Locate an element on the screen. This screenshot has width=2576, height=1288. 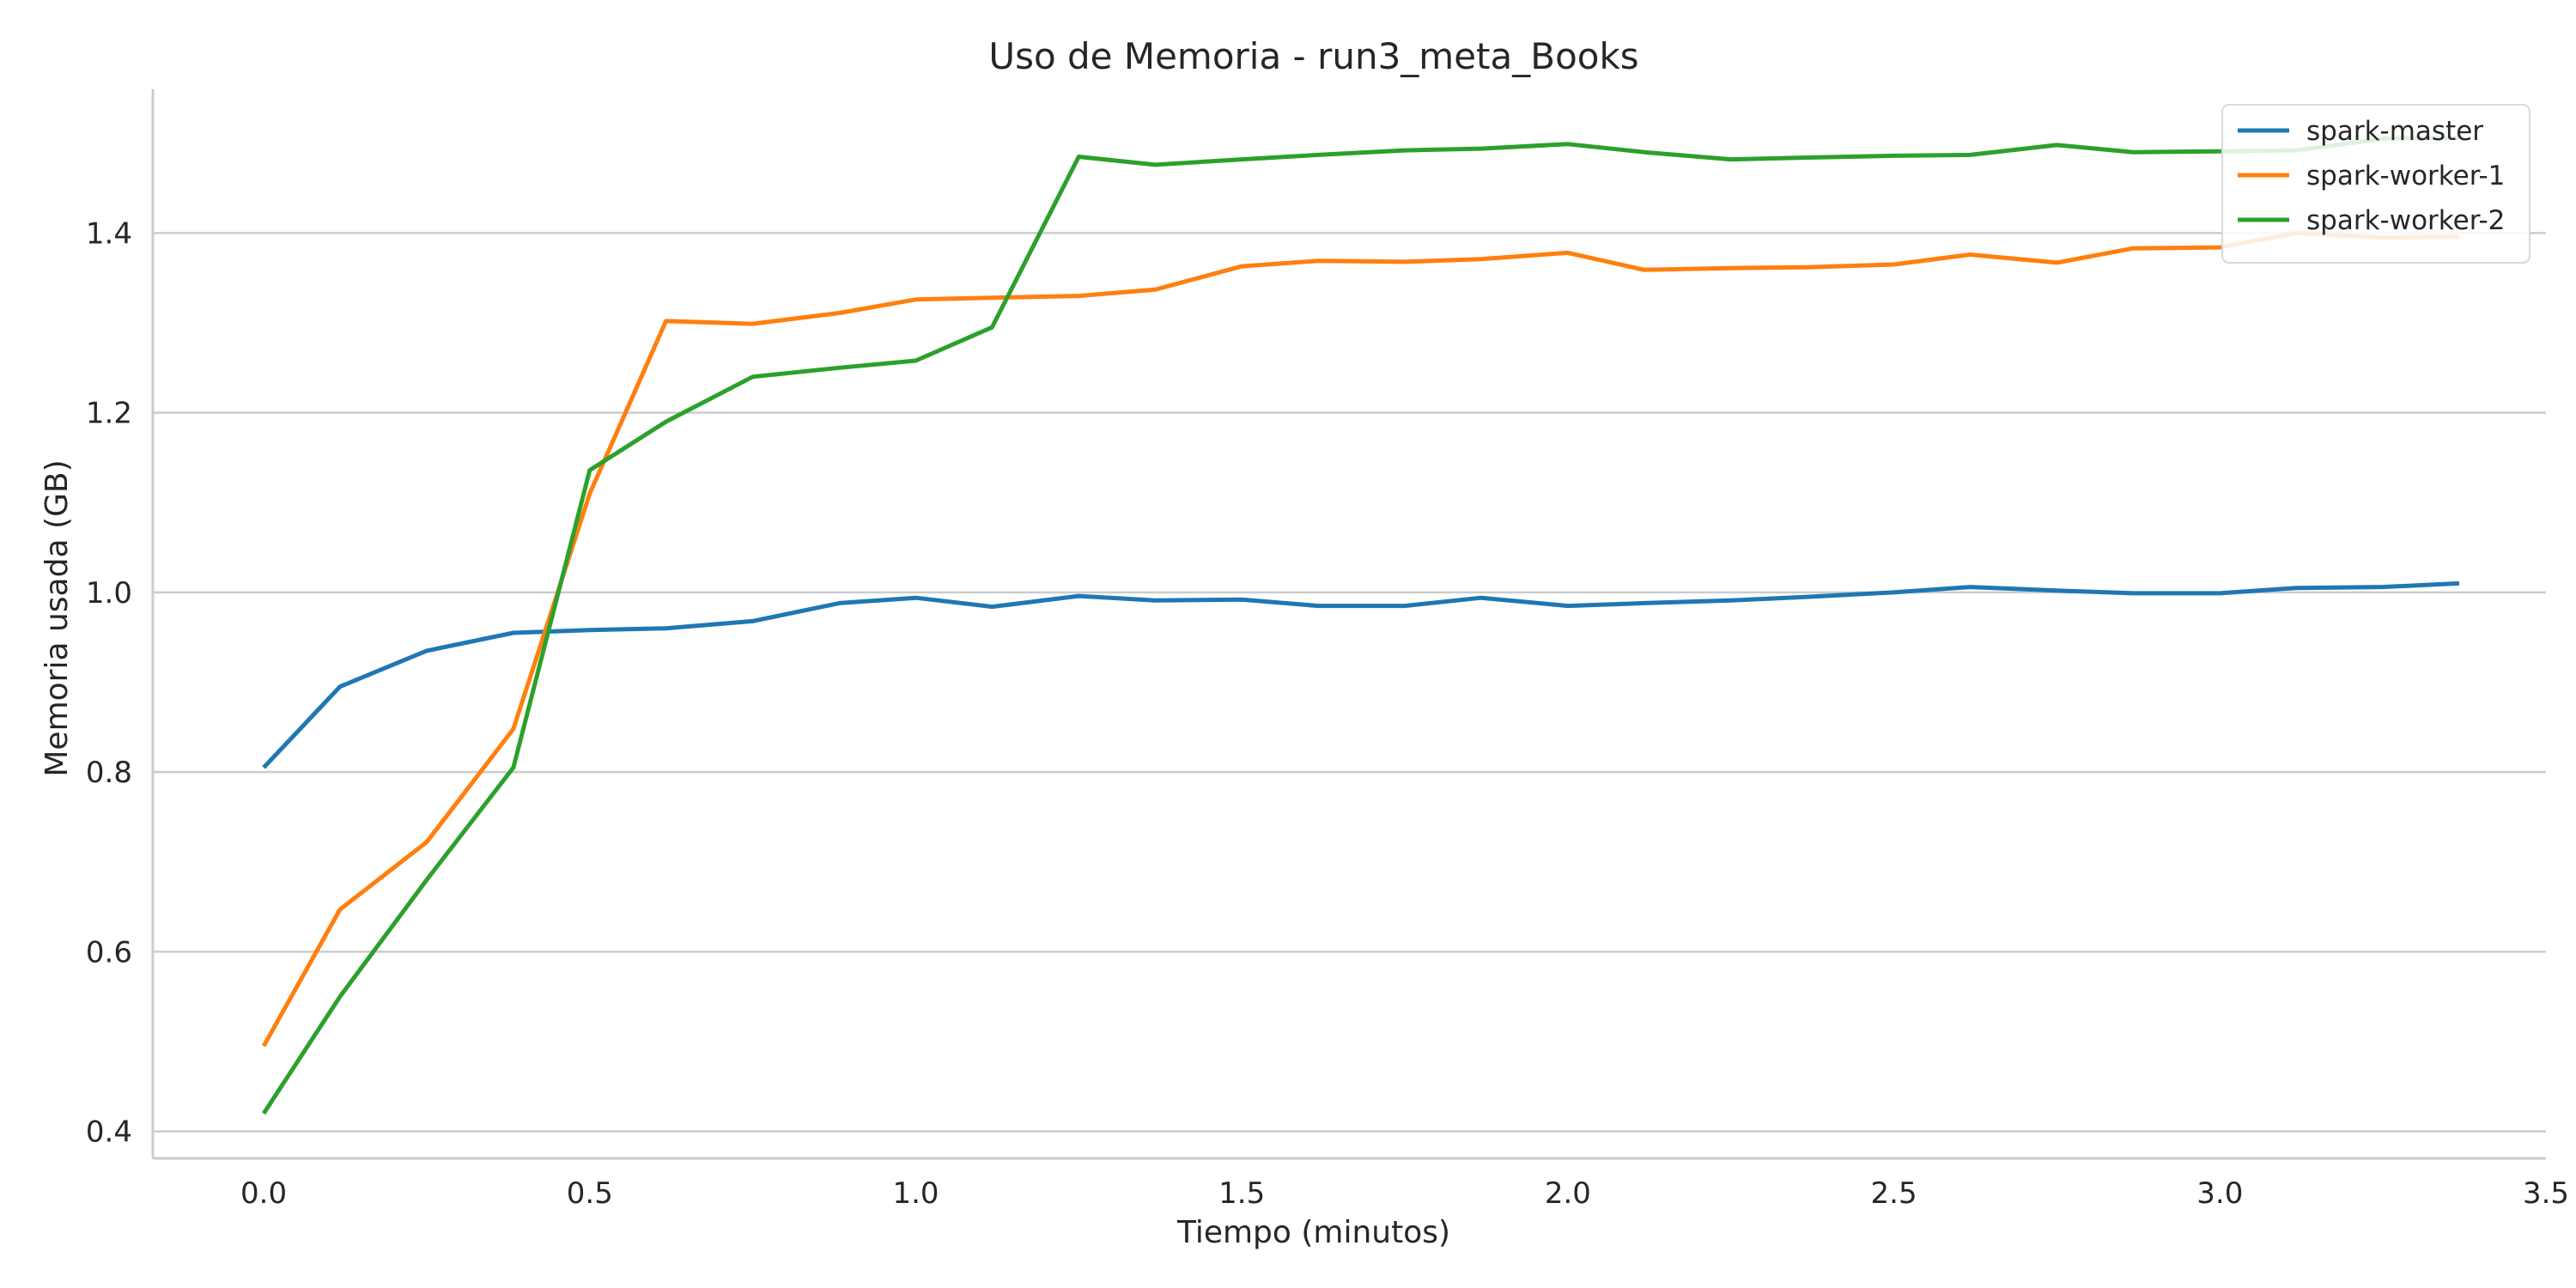
x-tick-label: 0.0 is located at coordinates (263, 1193).